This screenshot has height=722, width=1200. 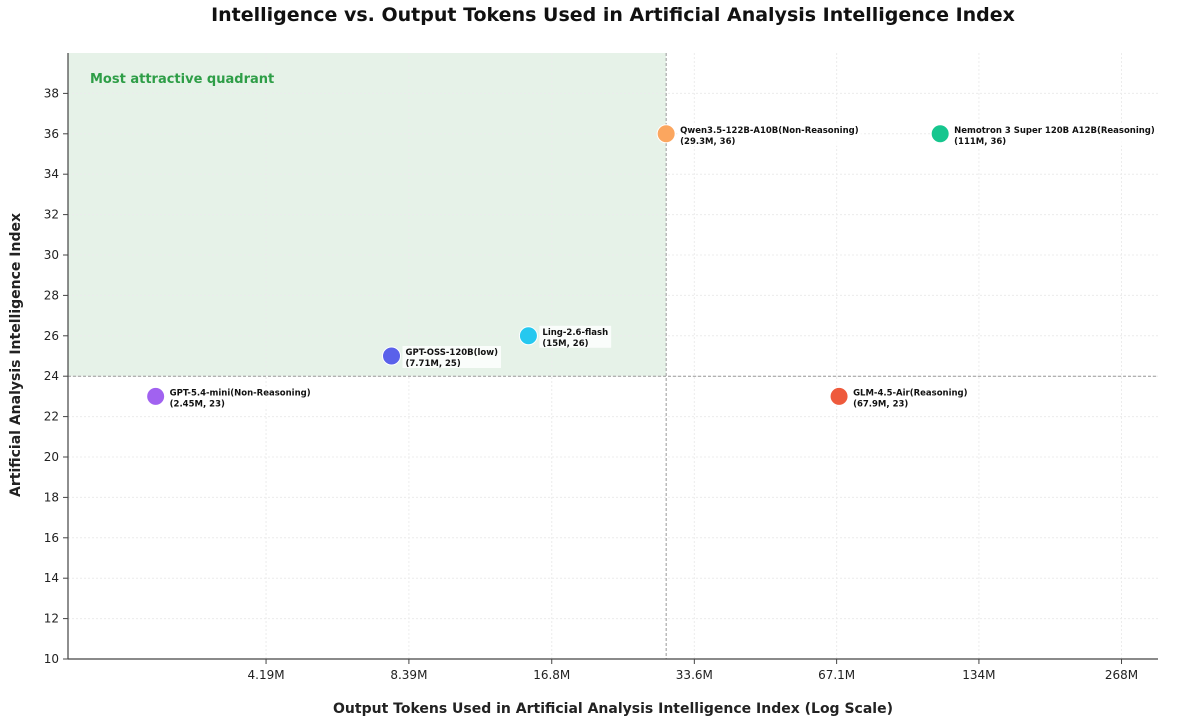 What do you see at coordinates (1121, 675) in the screenshot?
I see `x-tick-label: 268M` at bounding box center [1121, 675].